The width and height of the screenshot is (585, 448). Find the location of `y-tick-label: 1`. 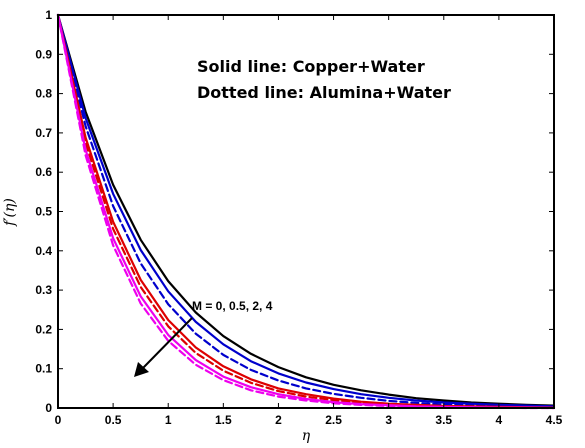

y-tick-label: 1 is located at coordinates (48, 15).